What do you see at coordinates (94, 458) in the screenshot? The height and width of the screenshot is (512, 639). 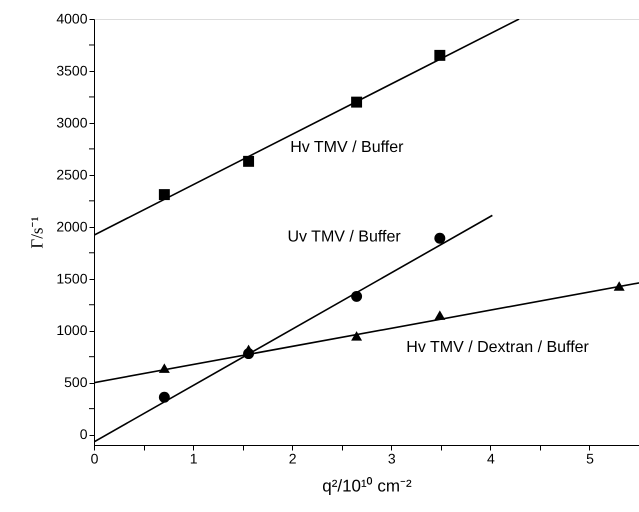 I see `x-tick-label: 0` at bounding box center [94, 458].